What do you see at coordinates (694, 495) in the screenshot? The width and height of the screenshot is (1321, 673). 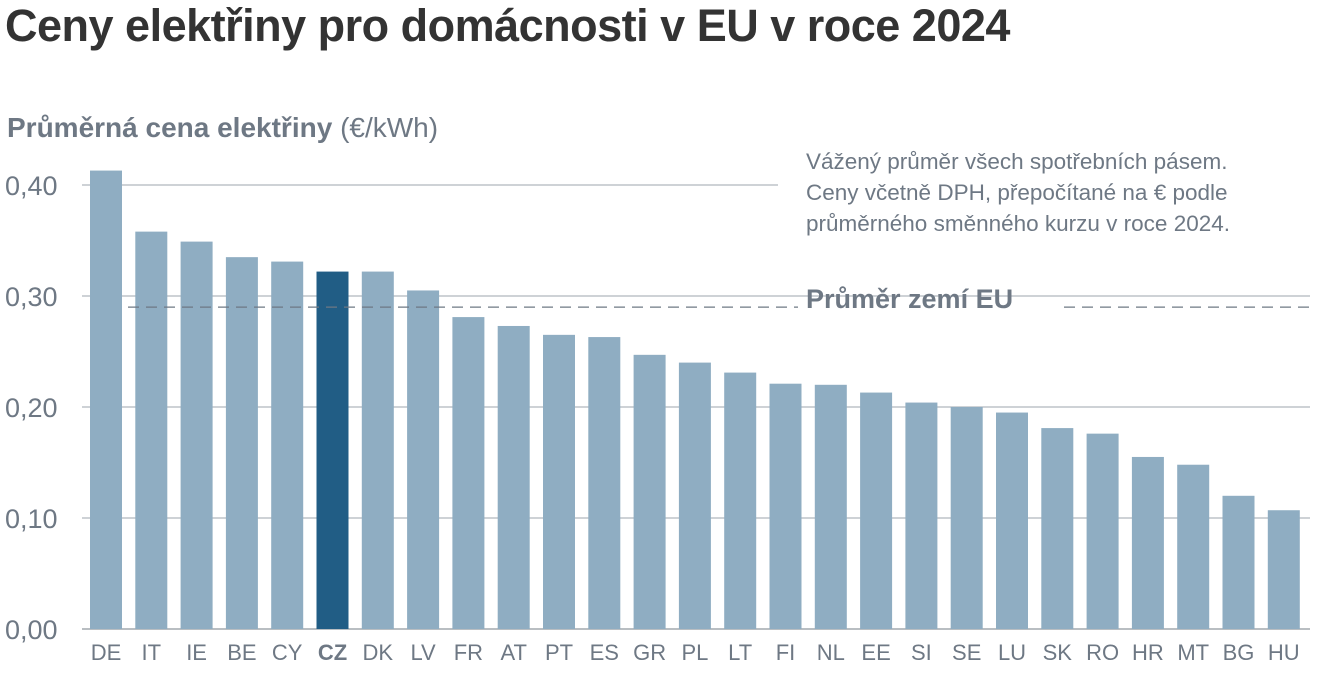 I see `bar-pl` at bounding box center [694, 495].